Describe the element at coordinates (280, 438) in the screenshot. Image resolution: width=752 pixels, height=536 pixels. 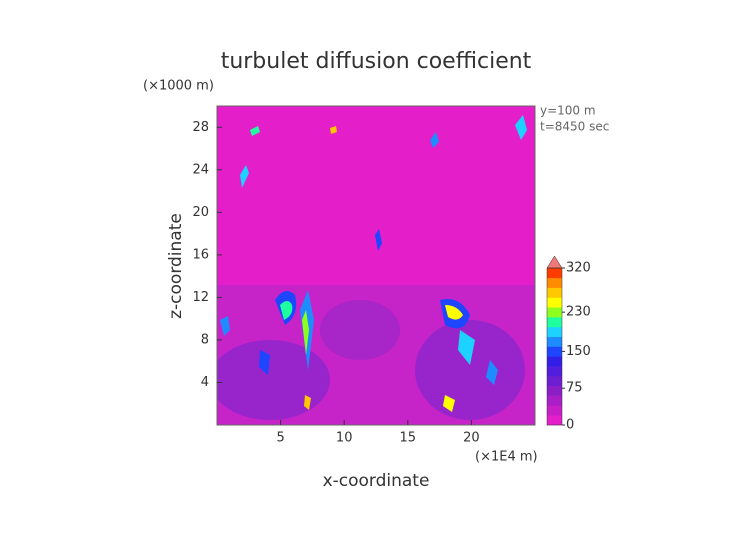
I see `x-tick-label: 5` at that location.